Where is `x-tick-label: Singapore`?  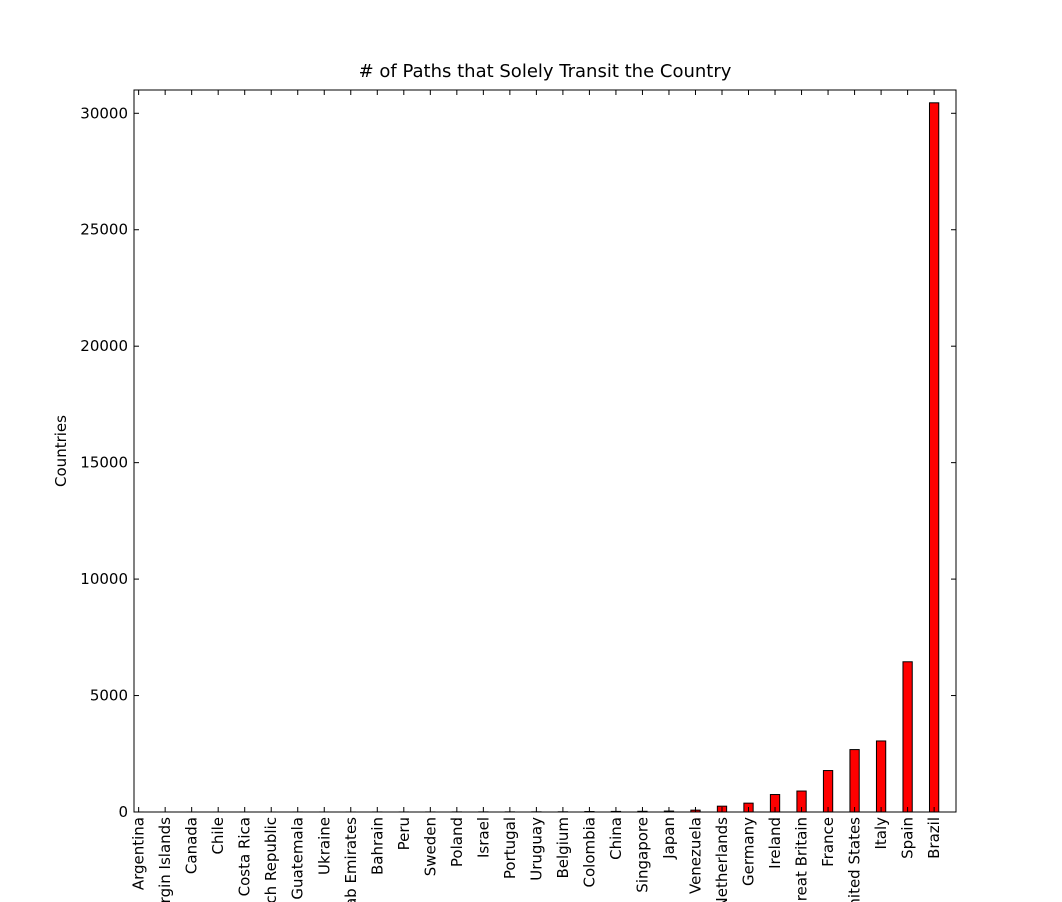
x-tick-label: Singapore is located at coordinates (642, 855).